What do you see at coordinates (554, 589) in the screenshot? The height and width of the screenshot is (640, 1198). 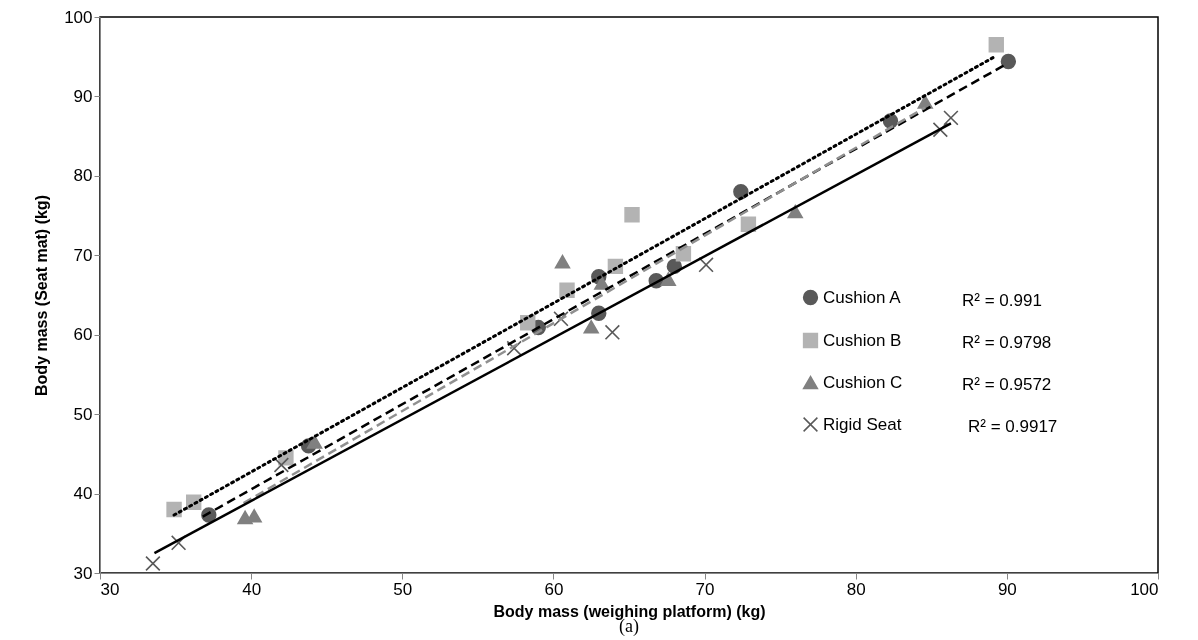 I see `x-tick-label: 60` at bounding box center [554, 589].